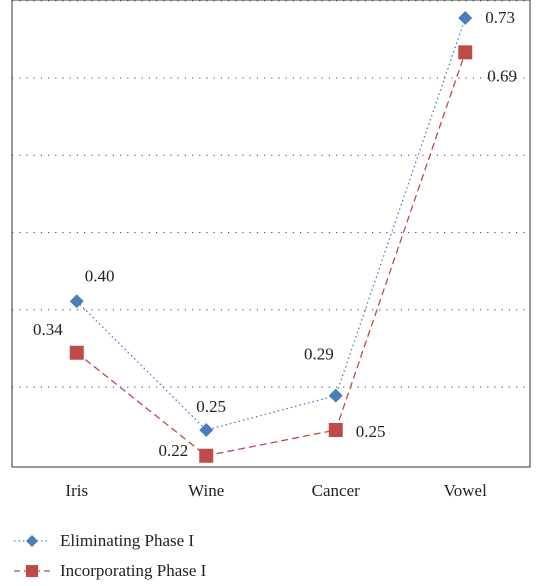 This screenshot has height=586, width=542. Describe the element at coordinates (32, 541) in the screenshot. I see `legend-swatch-eliminating` at that location.